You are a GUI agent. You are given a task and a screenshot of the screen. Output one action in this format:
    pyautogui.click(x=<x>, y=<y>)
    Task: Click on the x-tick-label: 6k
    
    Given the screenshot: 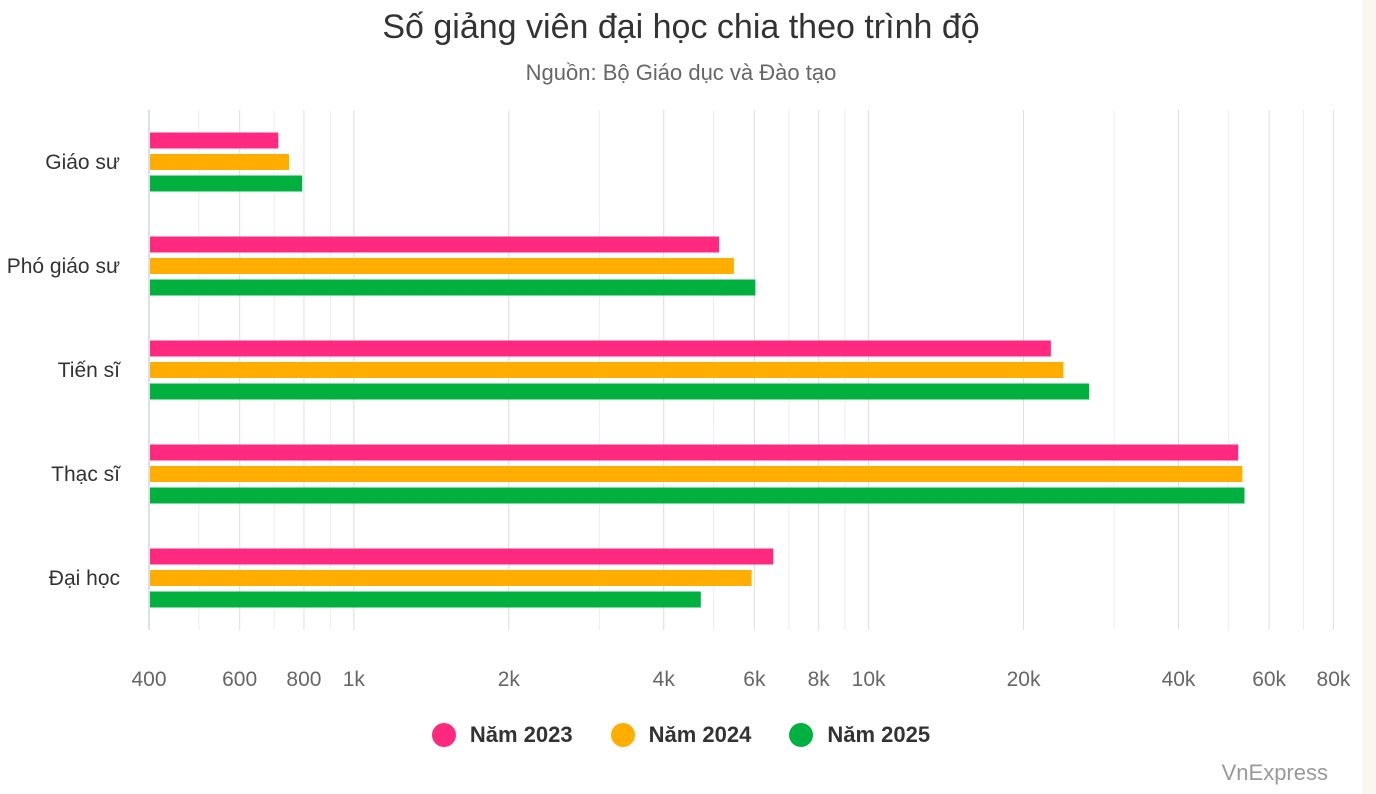 What is the action you would take?
    pyautogui.click(x=754, y=679)
    